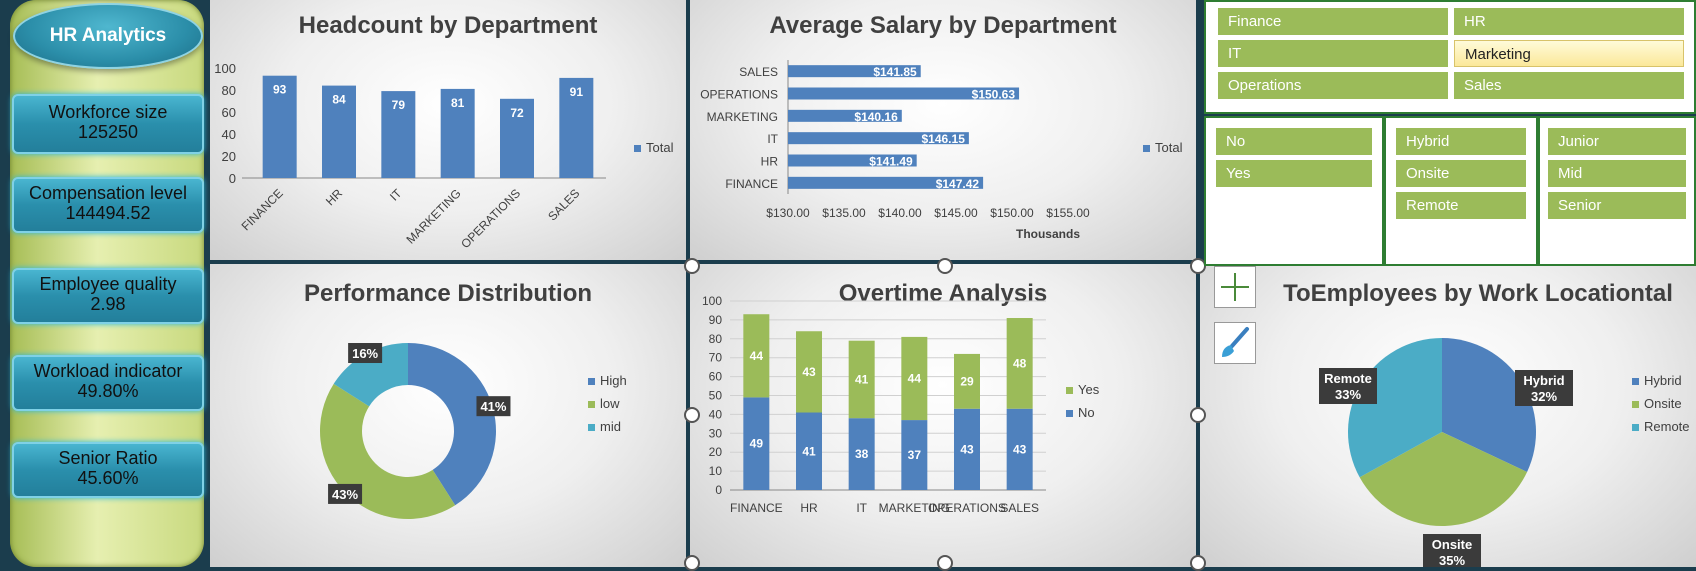  I want to click on x-tick-label: $140.00, so click(900, 213).